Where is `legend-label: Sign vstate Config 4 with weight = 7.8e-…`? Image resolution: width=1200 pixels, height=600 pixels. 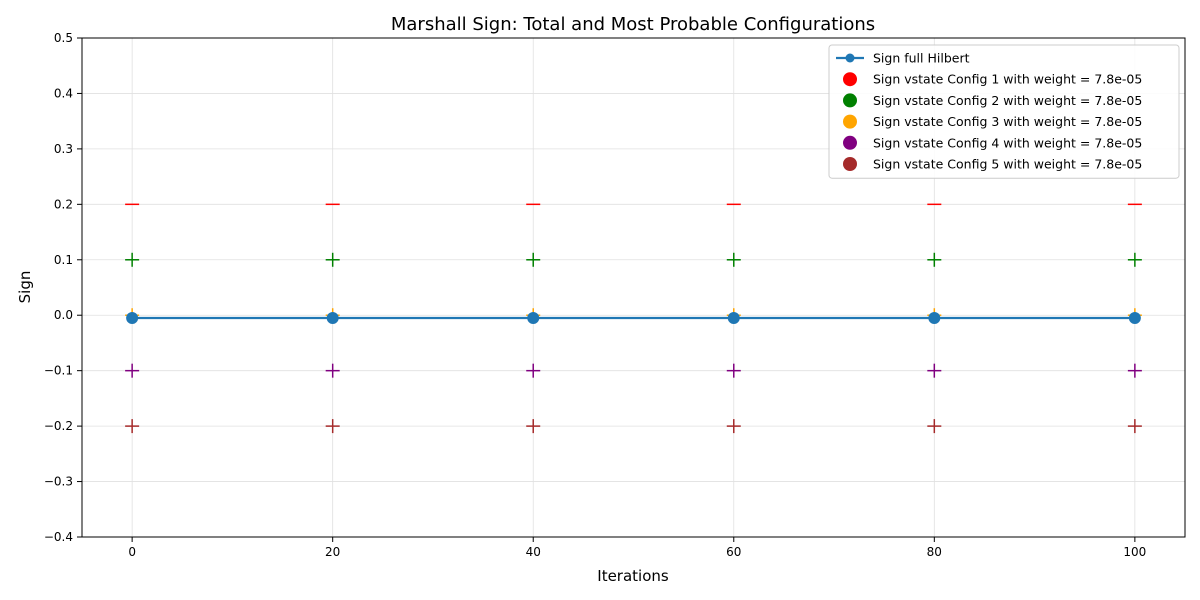 legend-label: Sign vstate Config 4 with weight = 7.8e-… is located at coordinates (1007, 142).